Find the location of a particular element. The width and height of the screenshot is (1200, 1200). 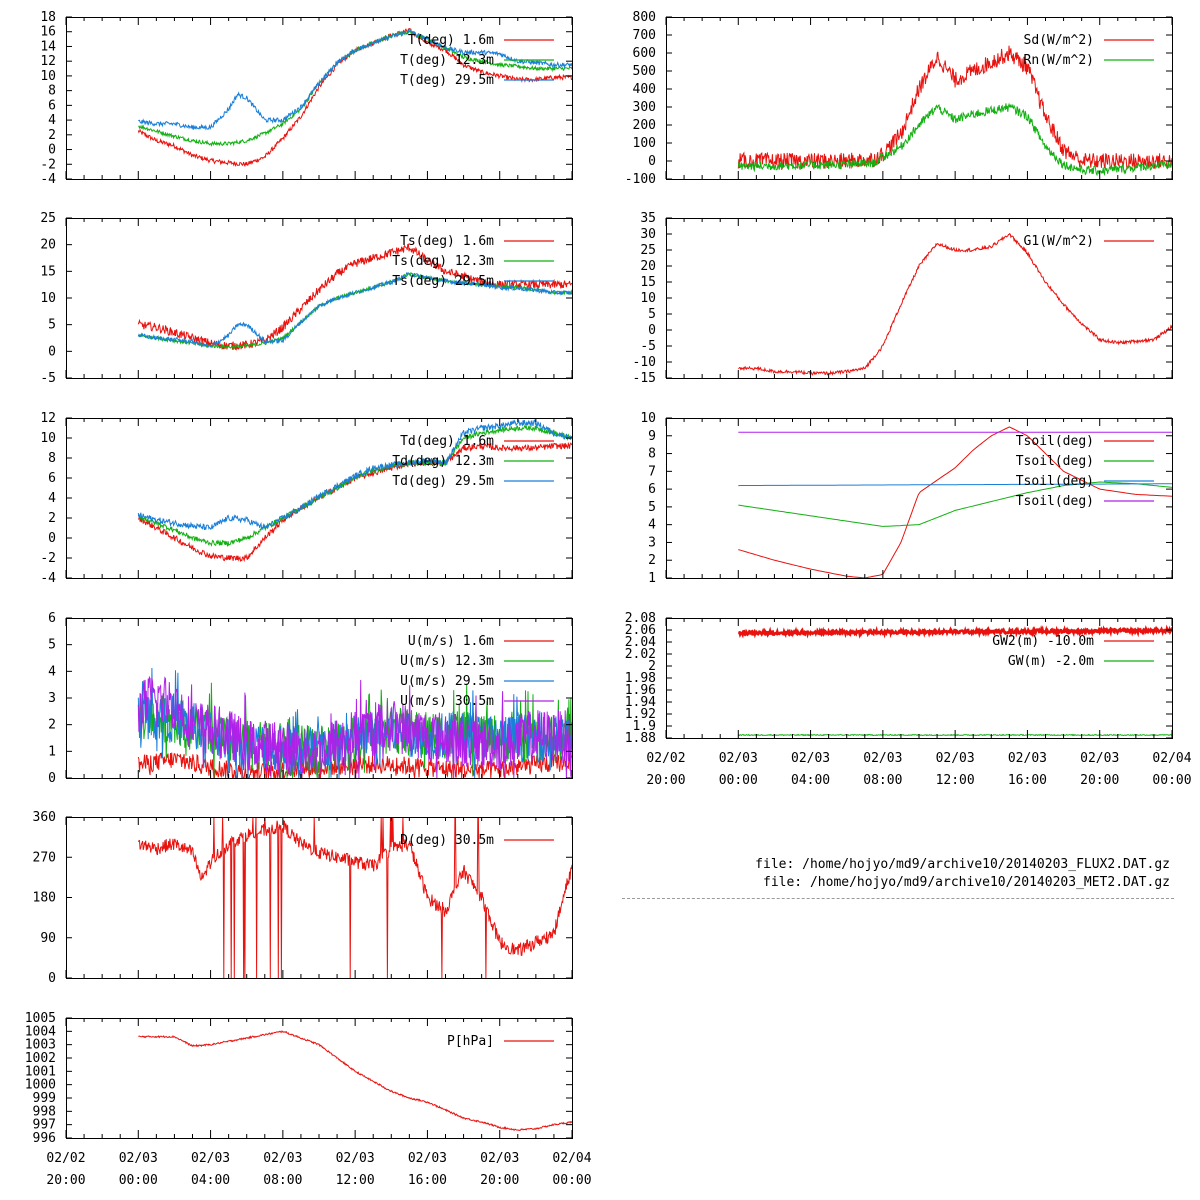

x-tick-label-time: 08:00 is located at coordinates (282, 1180).